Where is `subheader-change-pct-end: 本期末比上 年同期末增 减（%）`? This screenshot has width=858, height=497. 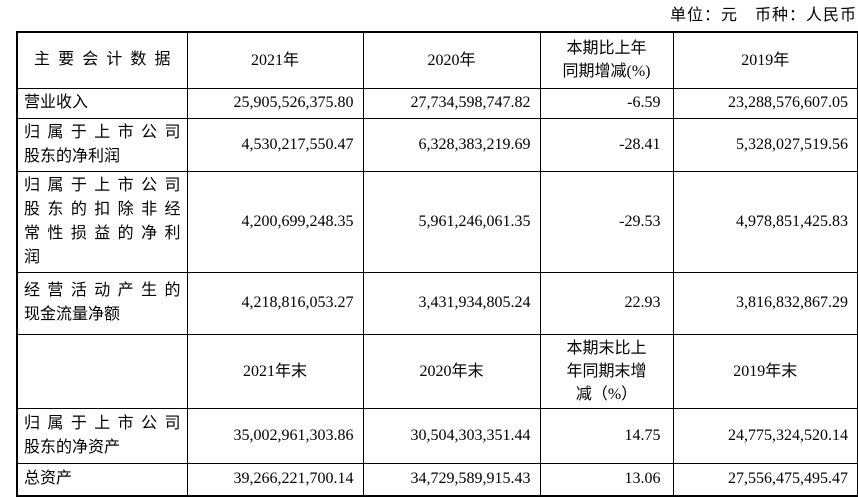 subheader-change-pct-end: 本期末比上 年同期末增 减（%） is located at coordinates (606, 371).